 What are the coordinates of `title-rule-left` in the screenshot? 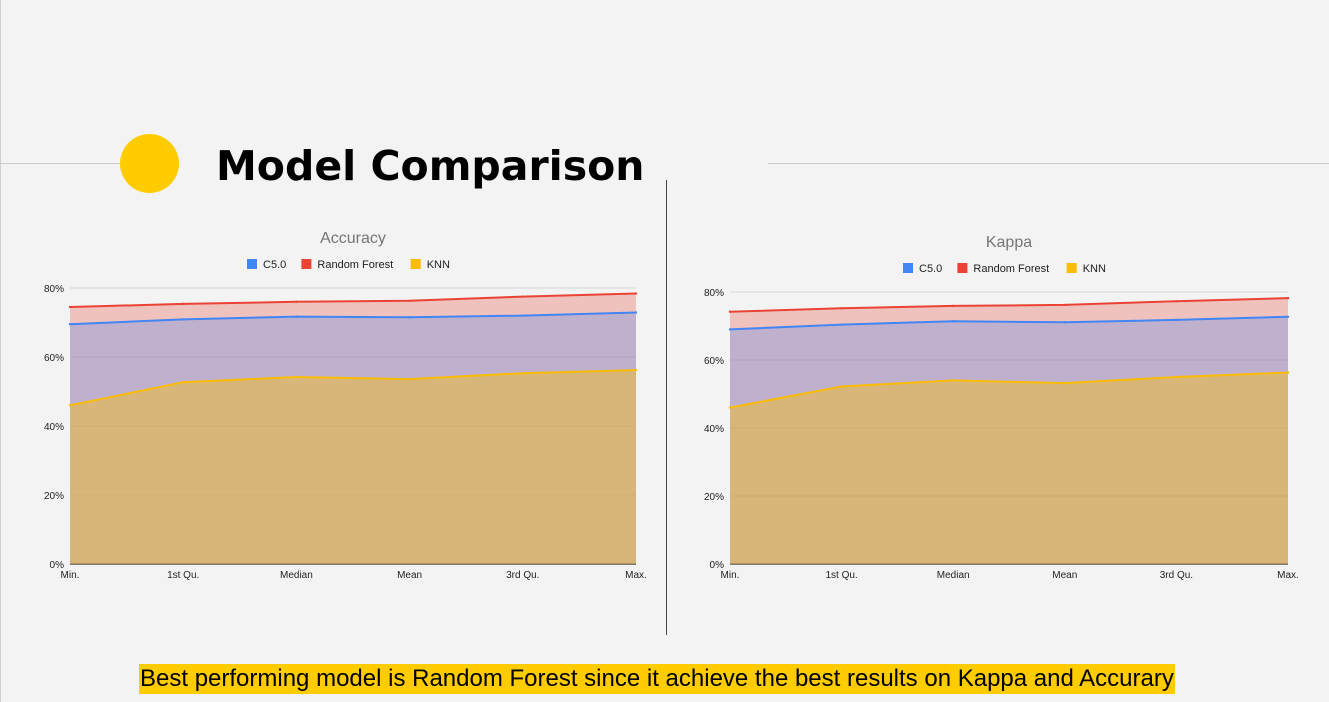 It's located at (62, 163).